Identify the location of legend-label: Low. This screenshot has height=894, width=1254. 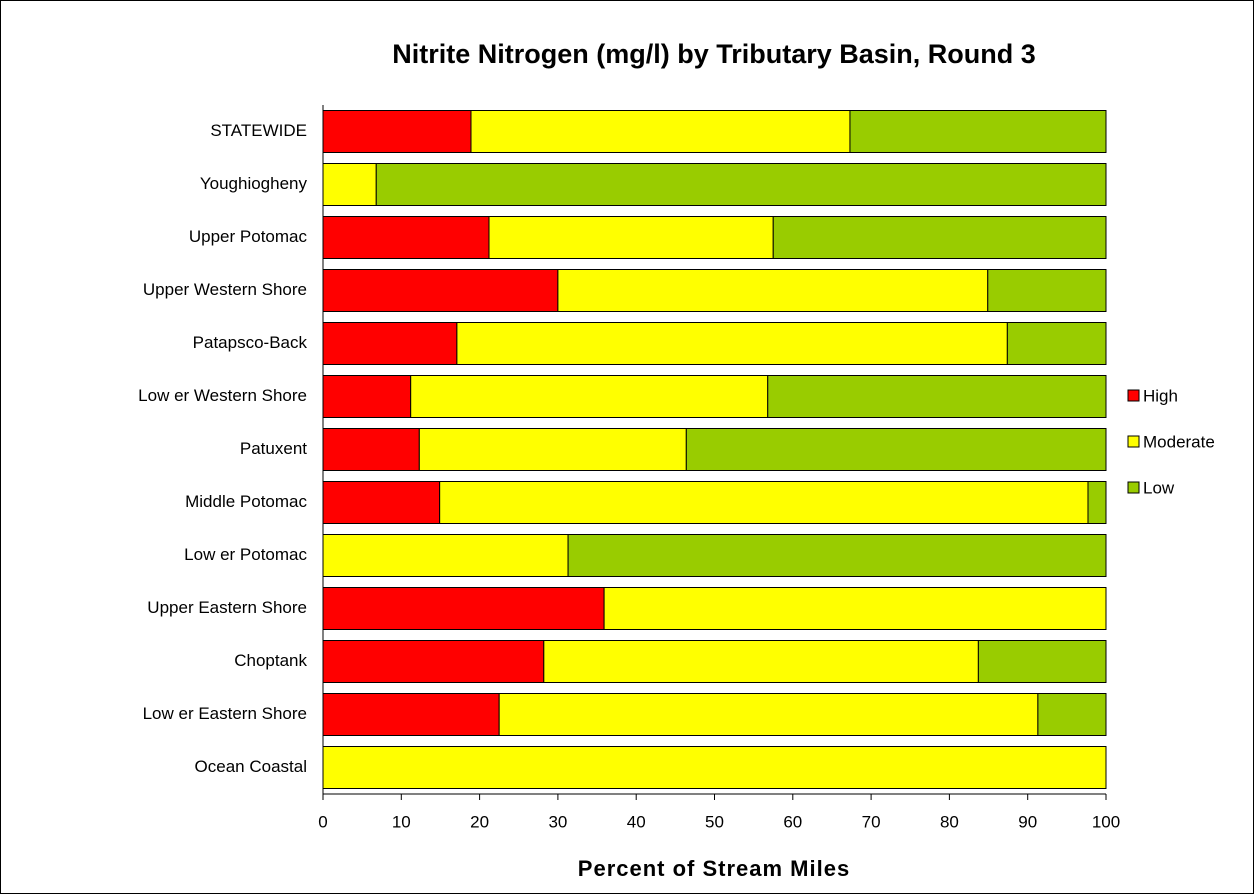
(1159, 487).